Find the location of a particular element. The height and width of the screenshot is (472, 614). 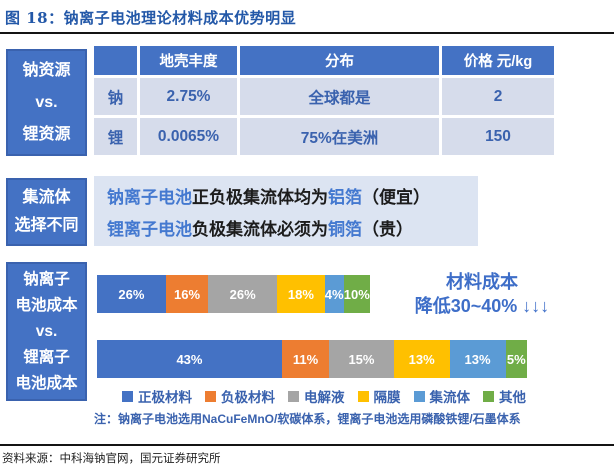

stacked-bar-sodium: 26% 16% 26% 18% 4% 10% is located at coordinates (233, 294).